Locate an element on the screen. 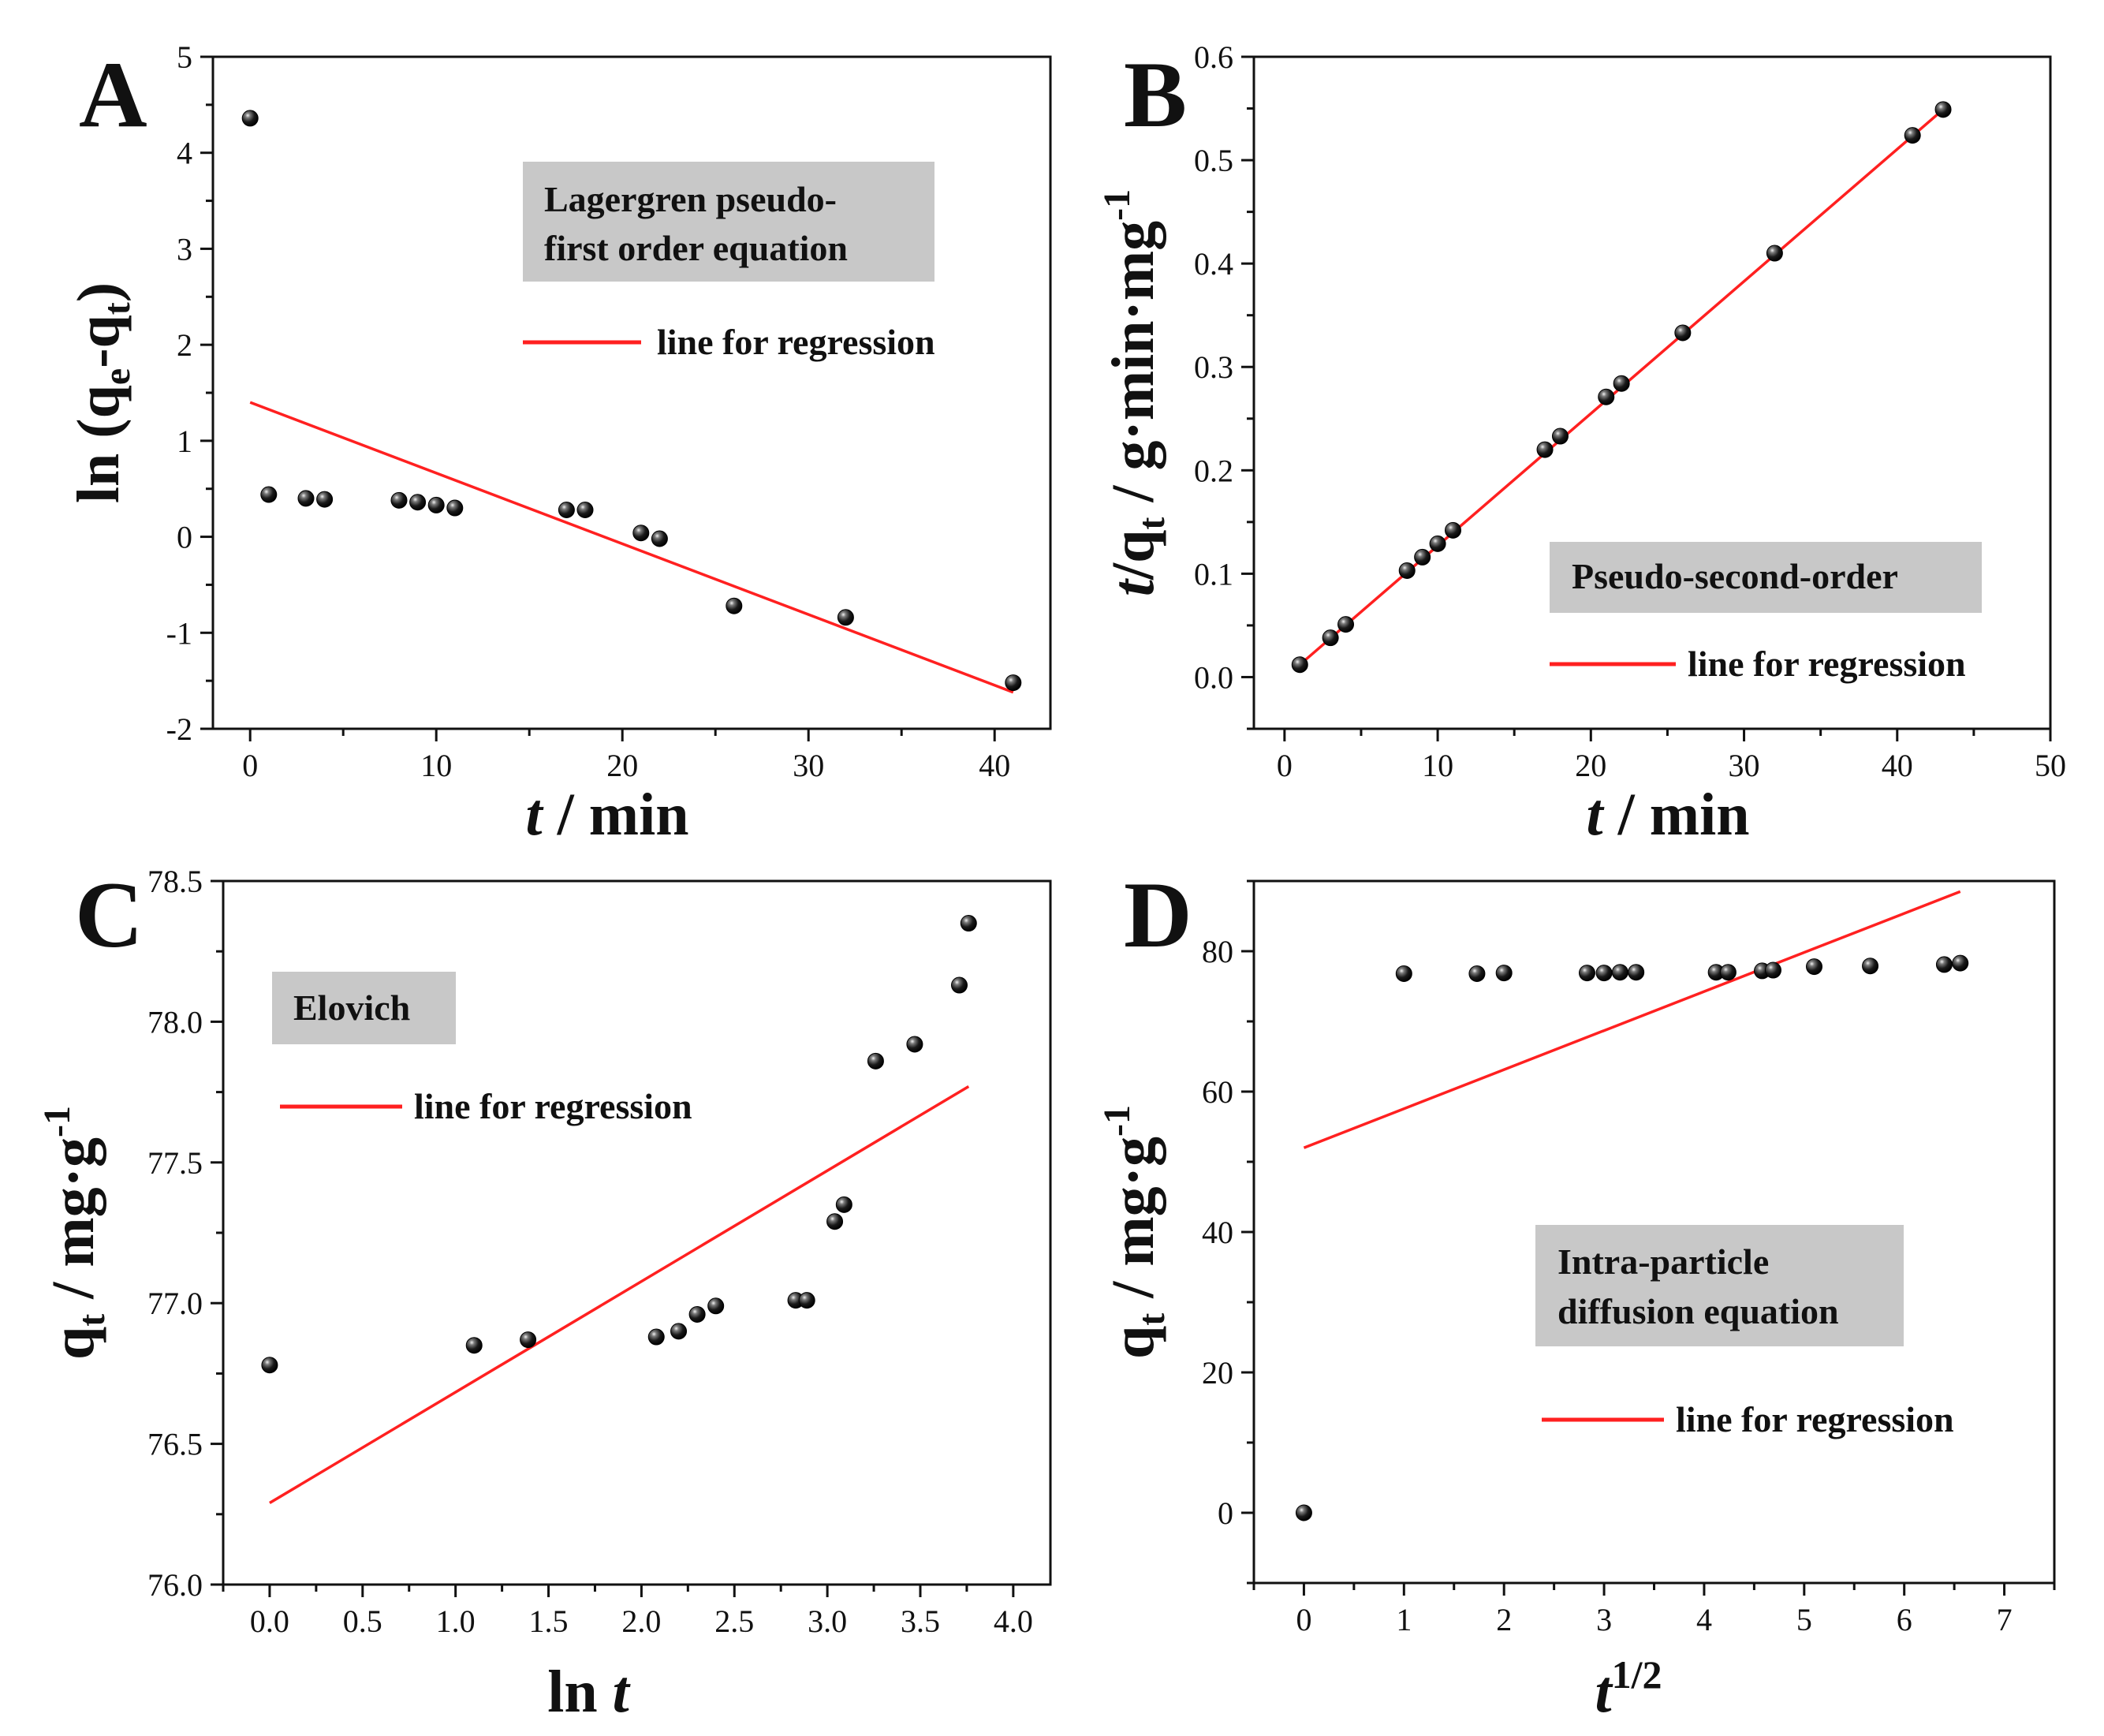 The image size is (2104, 1736). y-axis-label: qt / mg·g-1 is located at coordinates (1134, 1232).